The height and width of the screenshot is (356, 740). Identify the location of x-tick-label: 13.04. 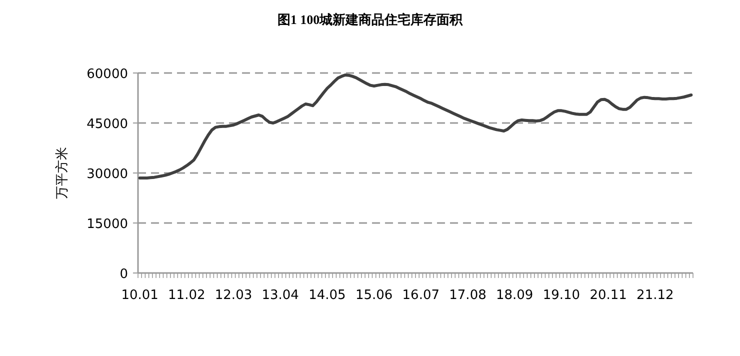
(280, 295).